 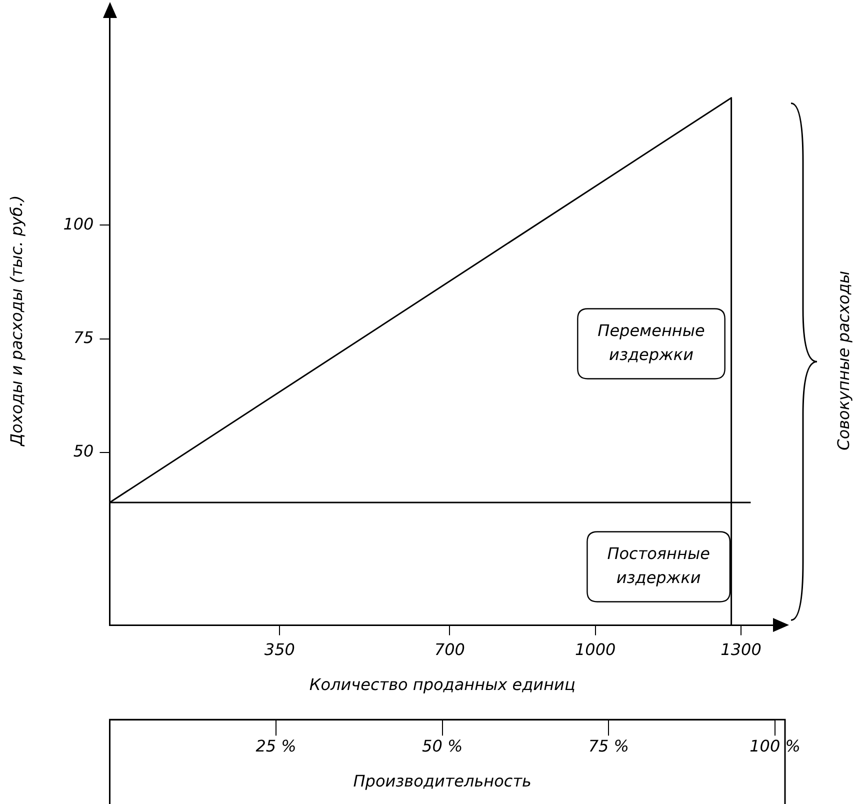 What do you see at coordinates (83, 451) in the screenshot?
I see `y-tick-label: 50` at bounding box center [83, 451].